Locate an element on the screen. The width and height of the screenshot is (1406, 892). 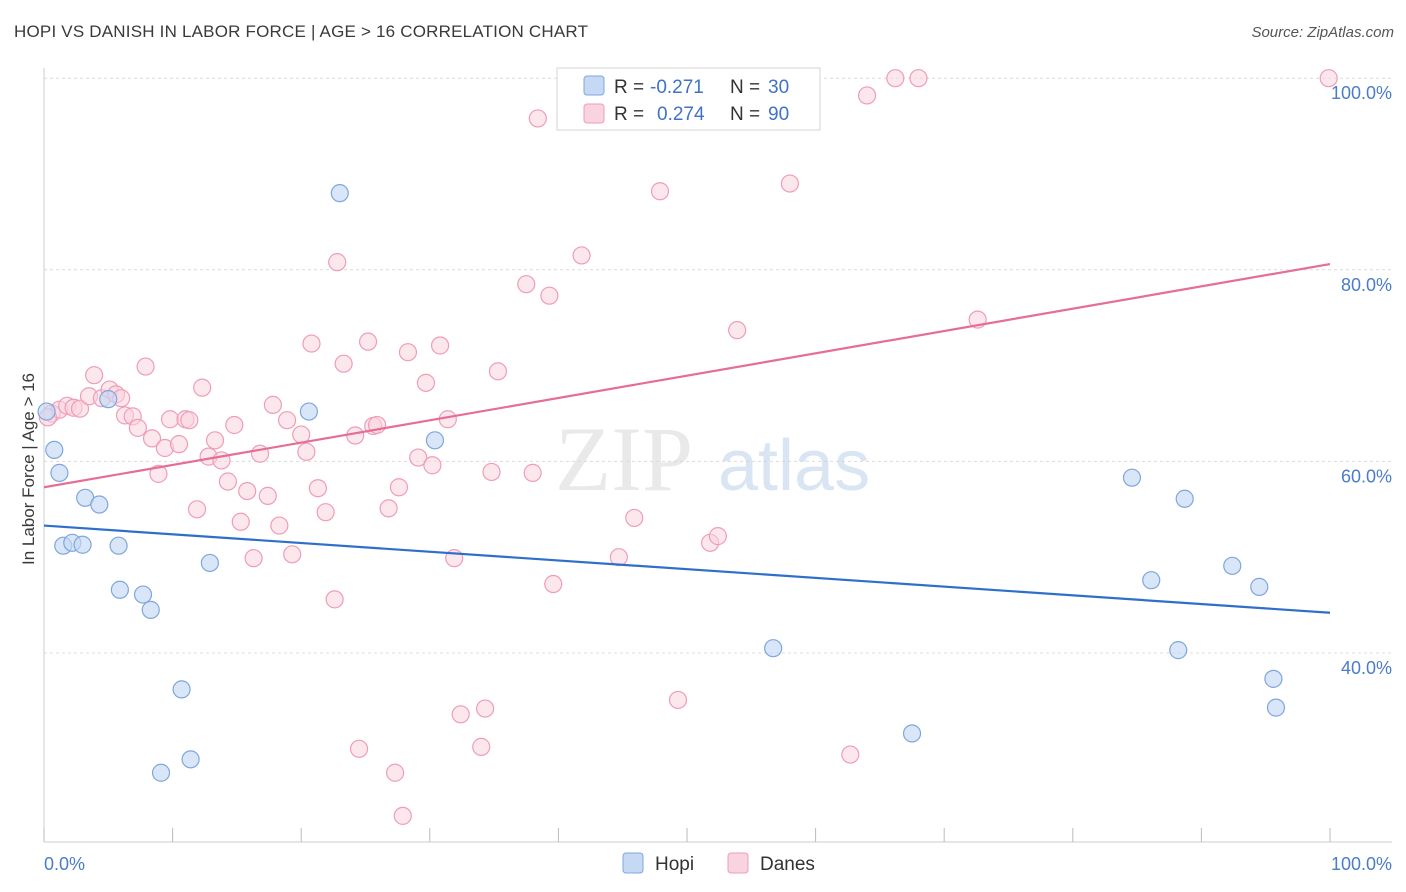
y-tick-label-40: 40.0% is located at coordinates (1366, 668).